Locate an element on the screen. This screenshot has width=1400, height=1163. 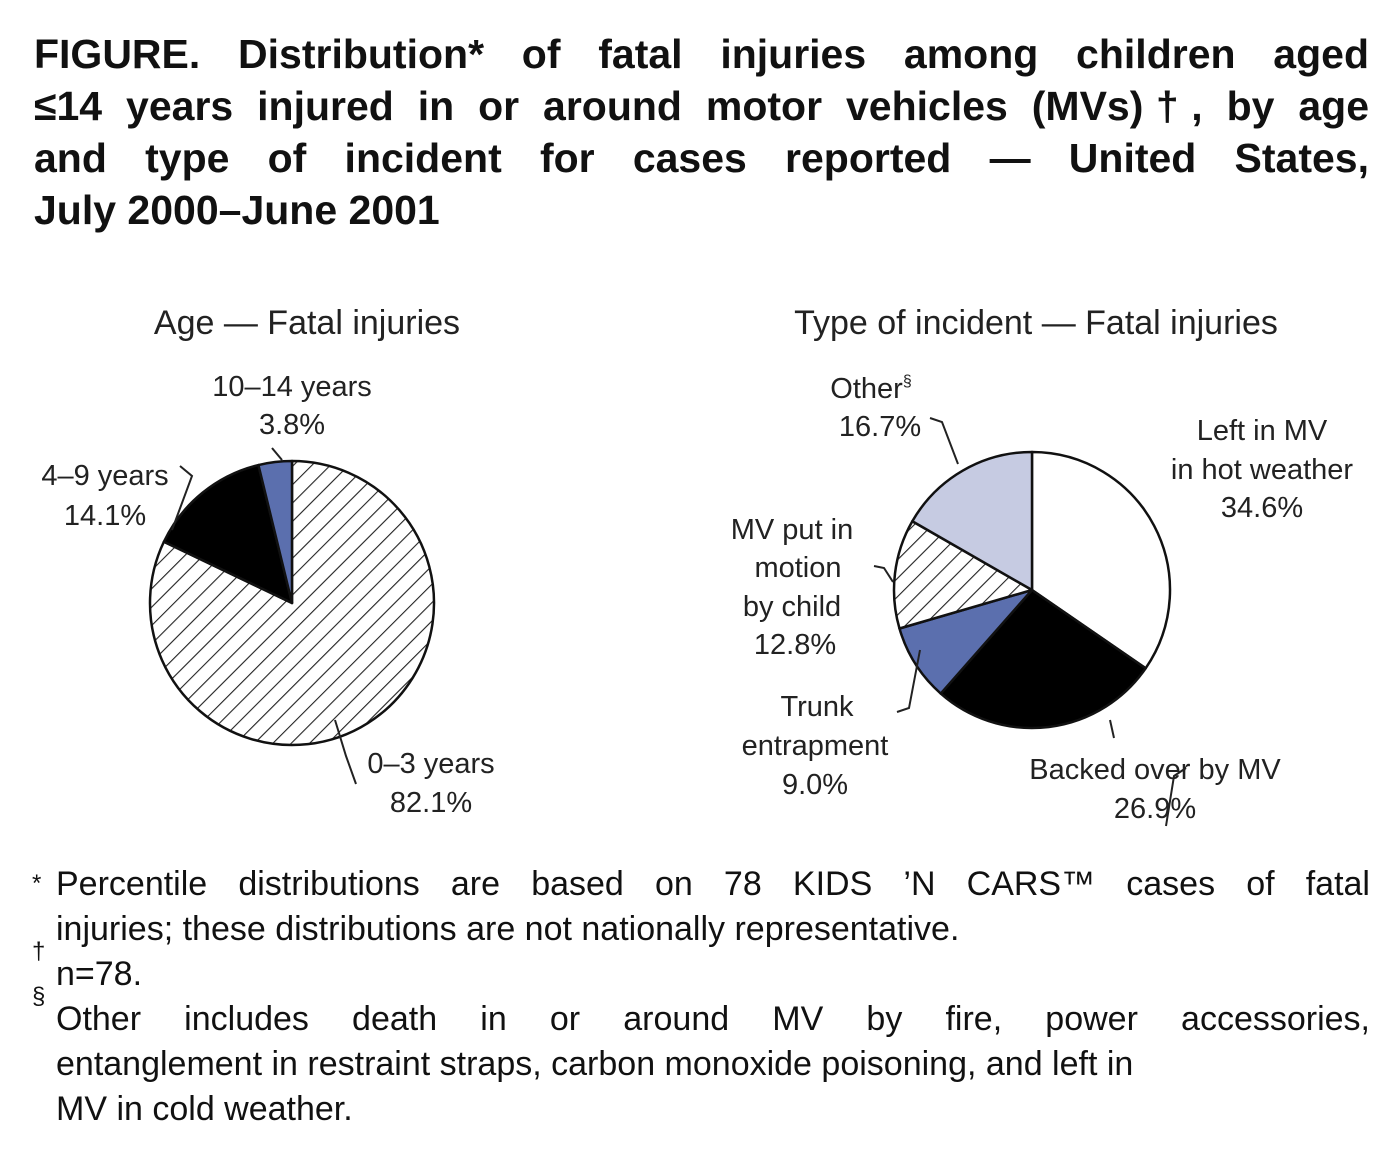
type-pie is located at coordinates (1032, 590).